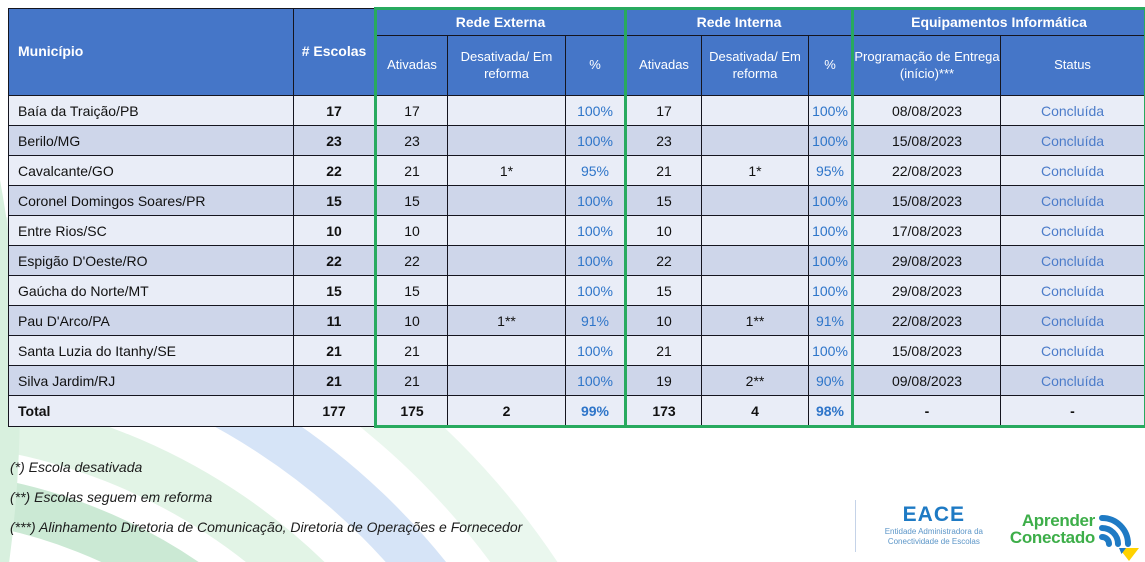 The height and width of the screenshot is (562, 1145). Describe the element at coordinates (151, 320) in the screenshot. I see `cell-municipio: Pau D'Arco/PA` at that location.